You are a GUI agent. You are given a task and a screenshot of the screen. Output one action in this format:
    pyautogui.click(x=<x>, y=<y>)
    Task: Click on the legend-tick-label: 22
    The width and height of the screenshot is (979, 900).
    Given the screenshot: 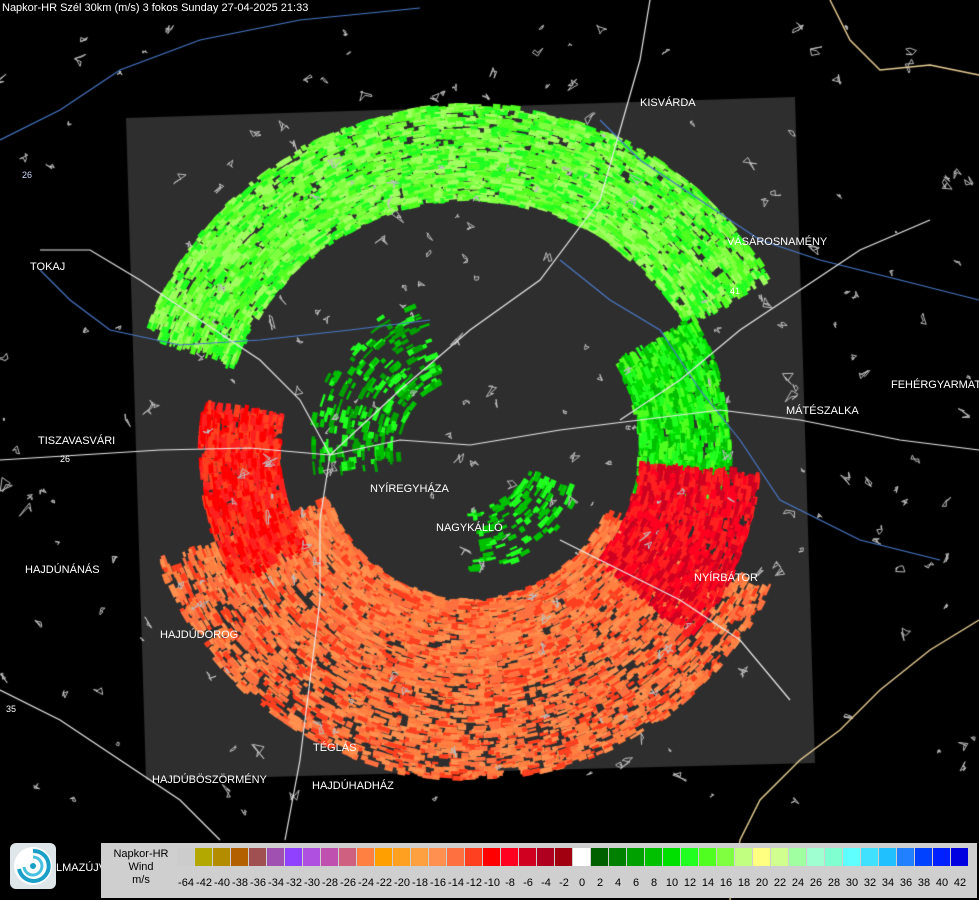 What is the action you would take?
    pyautogui.click(x=780, y=883)
    